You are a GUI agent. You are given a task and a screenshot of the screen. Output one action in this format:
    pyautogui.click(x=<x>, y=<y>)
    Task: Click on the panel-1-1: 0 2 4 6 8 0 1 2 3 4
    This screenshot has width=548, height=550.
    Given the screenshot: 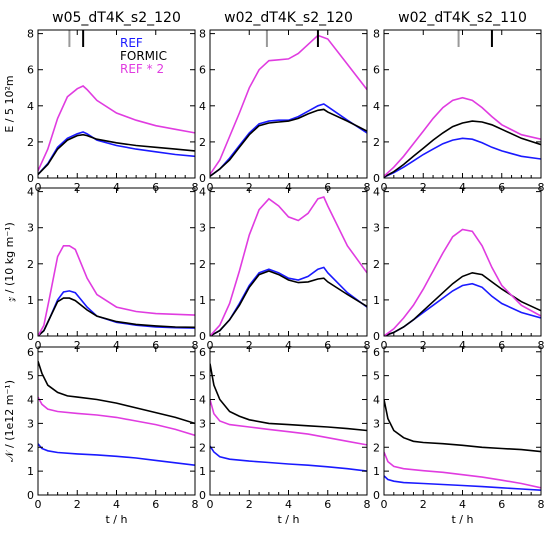 What is the action you would take?
    pyautogui.click(x=285, y=269)
    